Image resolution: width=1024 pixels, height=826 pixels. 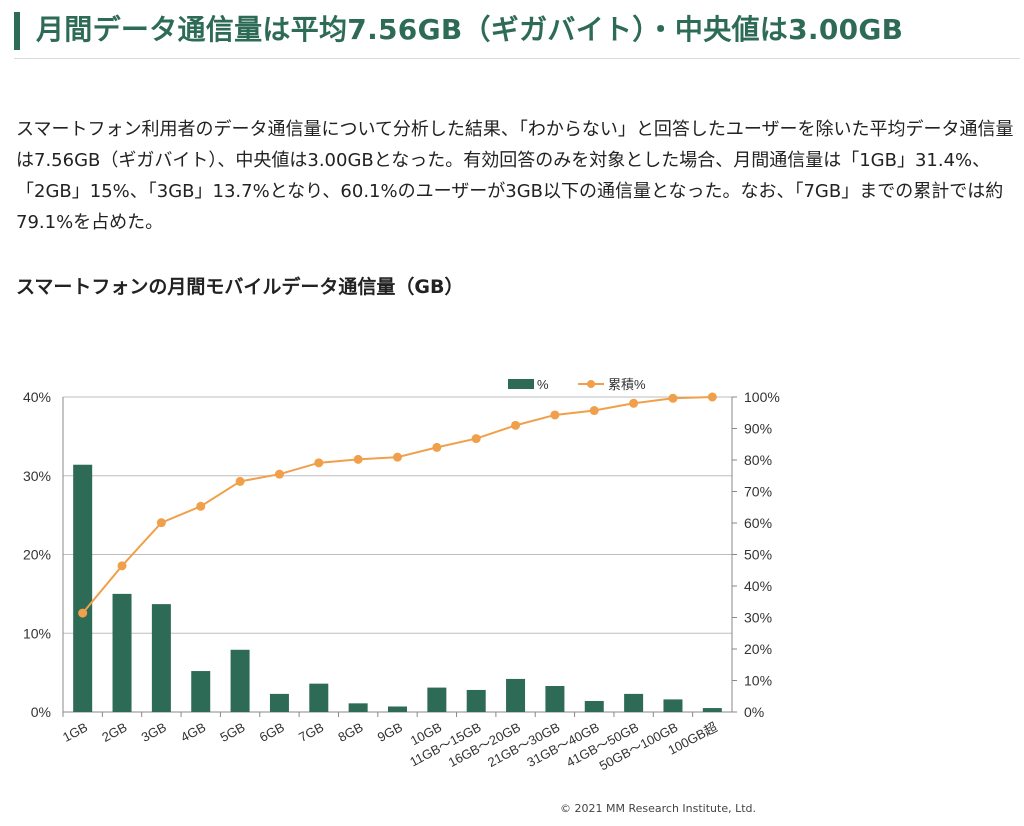 What do you see at coordinates (37, 397) in the screenshot?
I see `y-left-tick-label: 40%` at bounding box center [37, 397].